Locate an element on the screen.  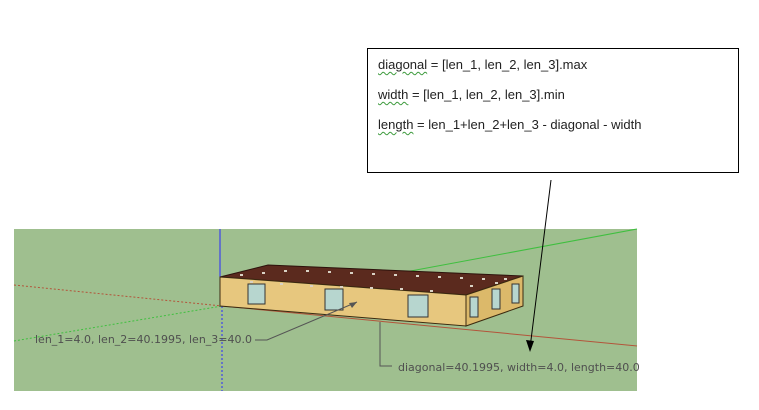
keyword-length: length is located at coordinates (396, 124).